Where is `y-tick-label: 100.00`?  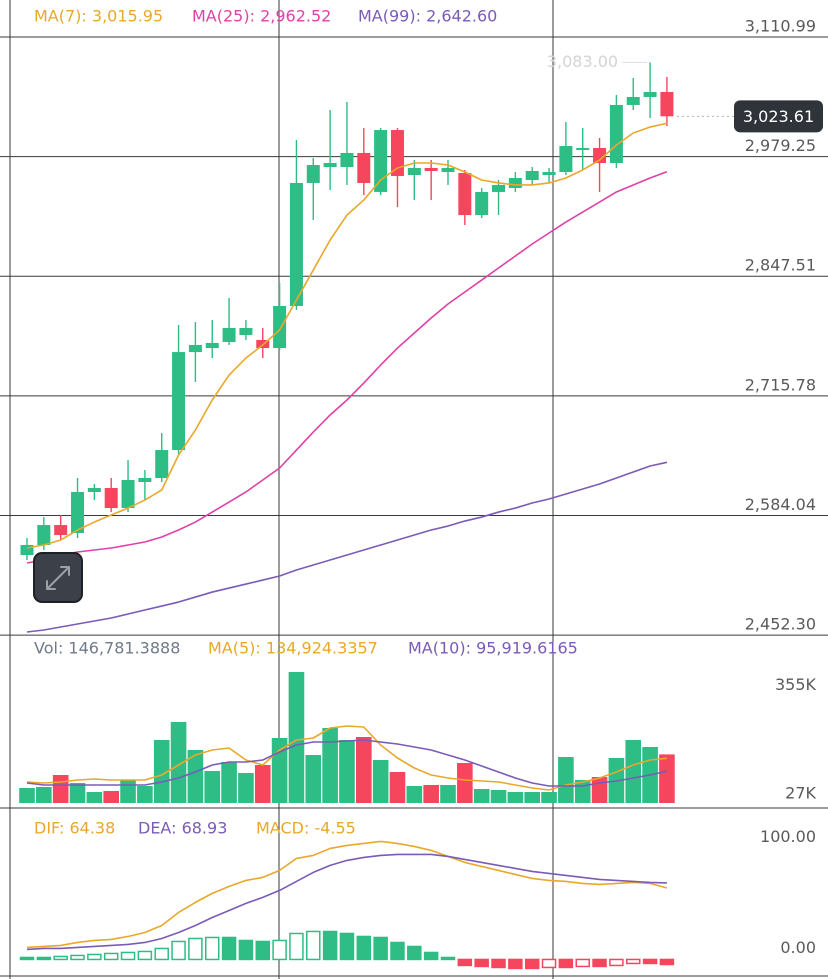 y-tick-label: 100.00 is located at coordinates (788, 836).